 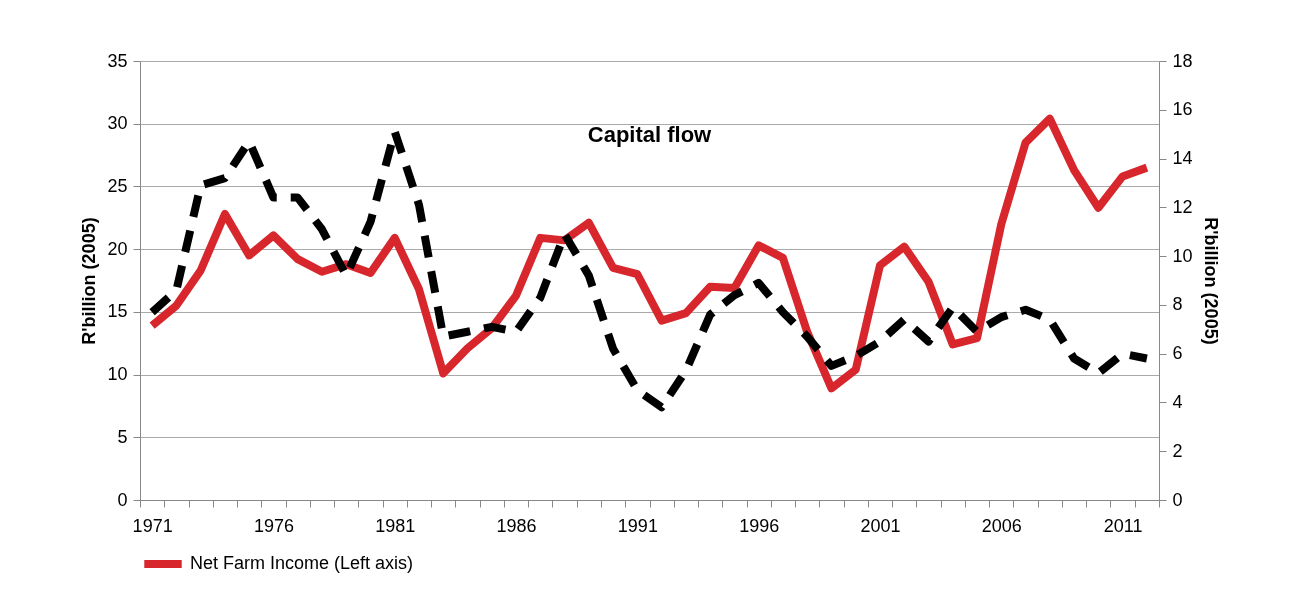 What do you see at coordinates (1182, 60) in the screenshot?
I see `y2-tick-label: 18` at bounding box center [1182, 60].